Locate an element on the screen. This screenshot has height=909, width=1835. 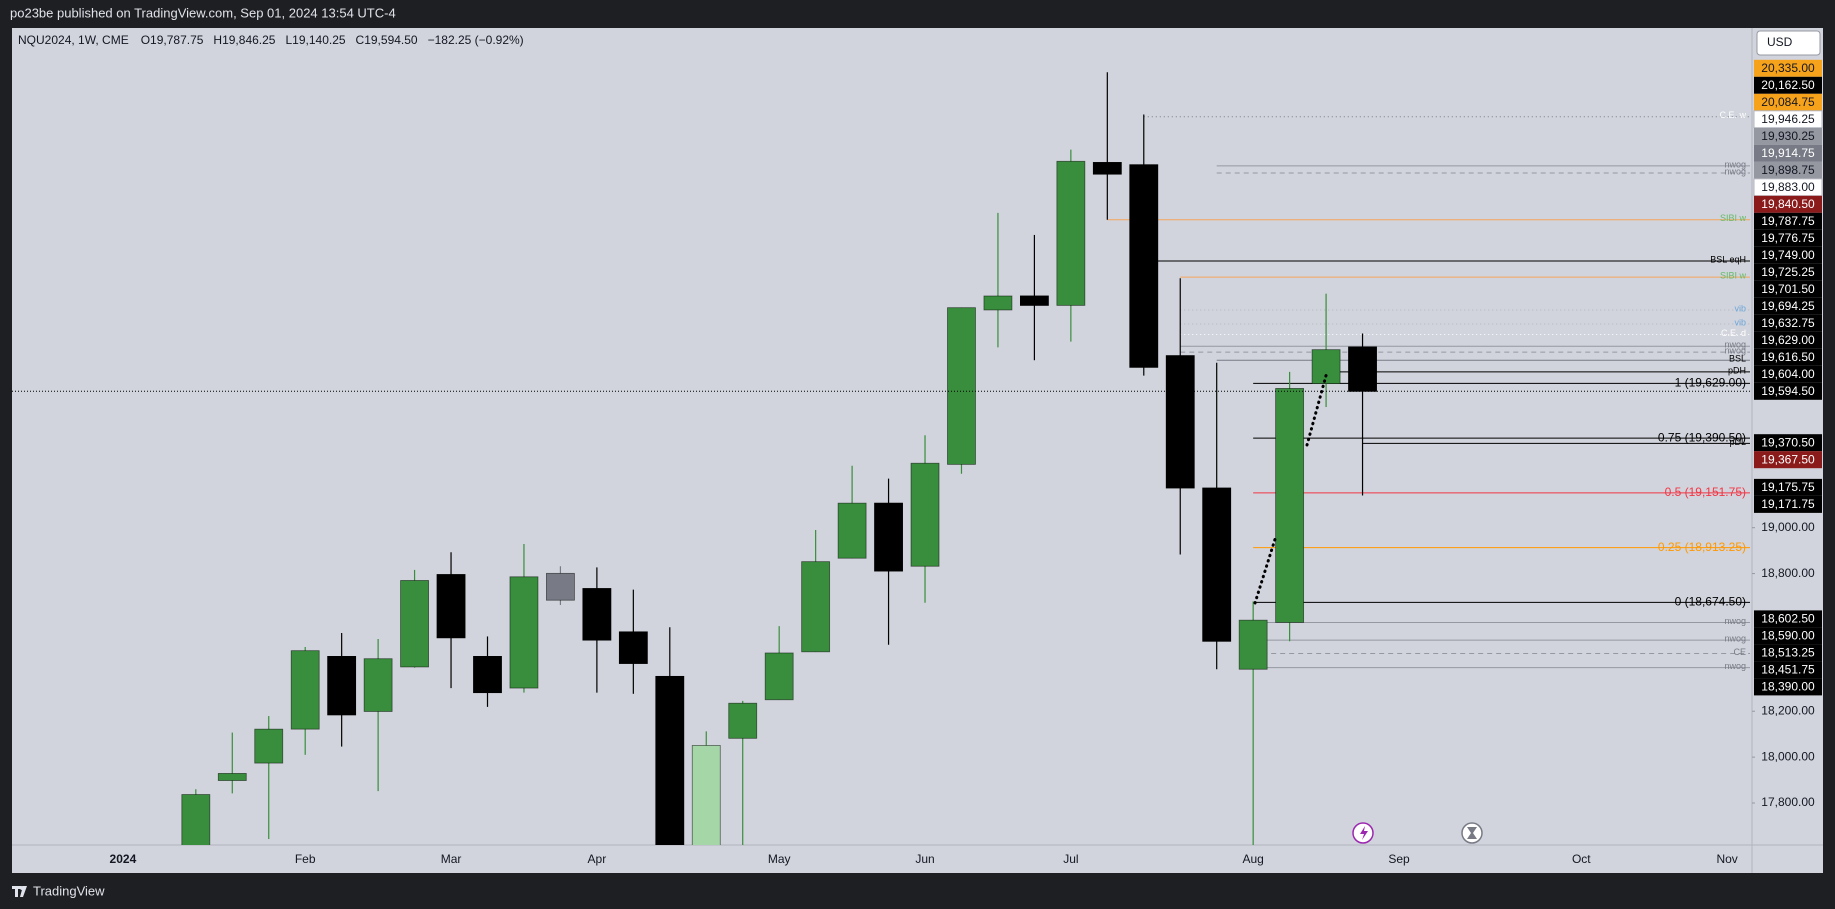
level-label: C.E. d is located at coordinates (1733, 333).